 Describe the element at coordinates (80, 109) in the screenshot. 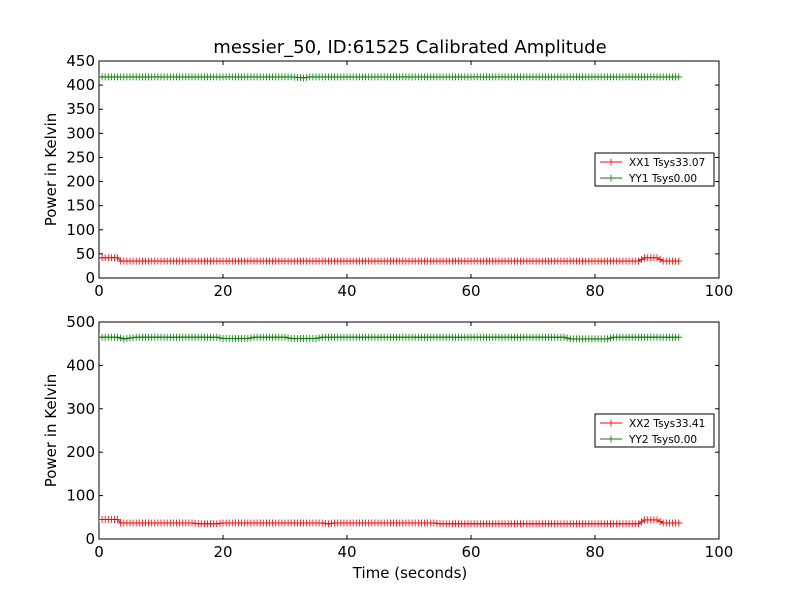

I see `y-tick-label: 350` at that location.